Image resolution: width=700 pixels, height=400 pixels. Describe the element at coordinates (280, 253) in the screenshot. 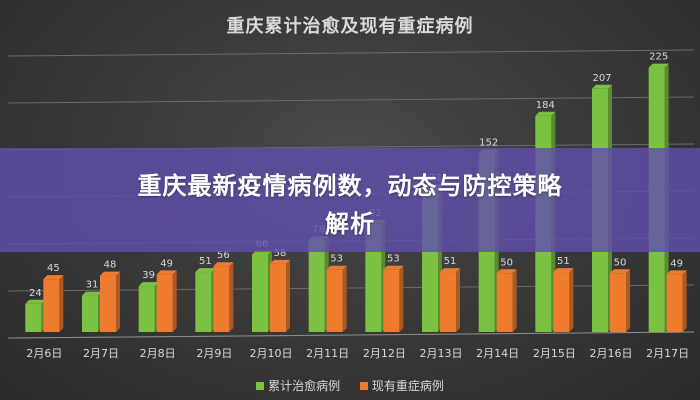

I see `data-label: 58` at that location.